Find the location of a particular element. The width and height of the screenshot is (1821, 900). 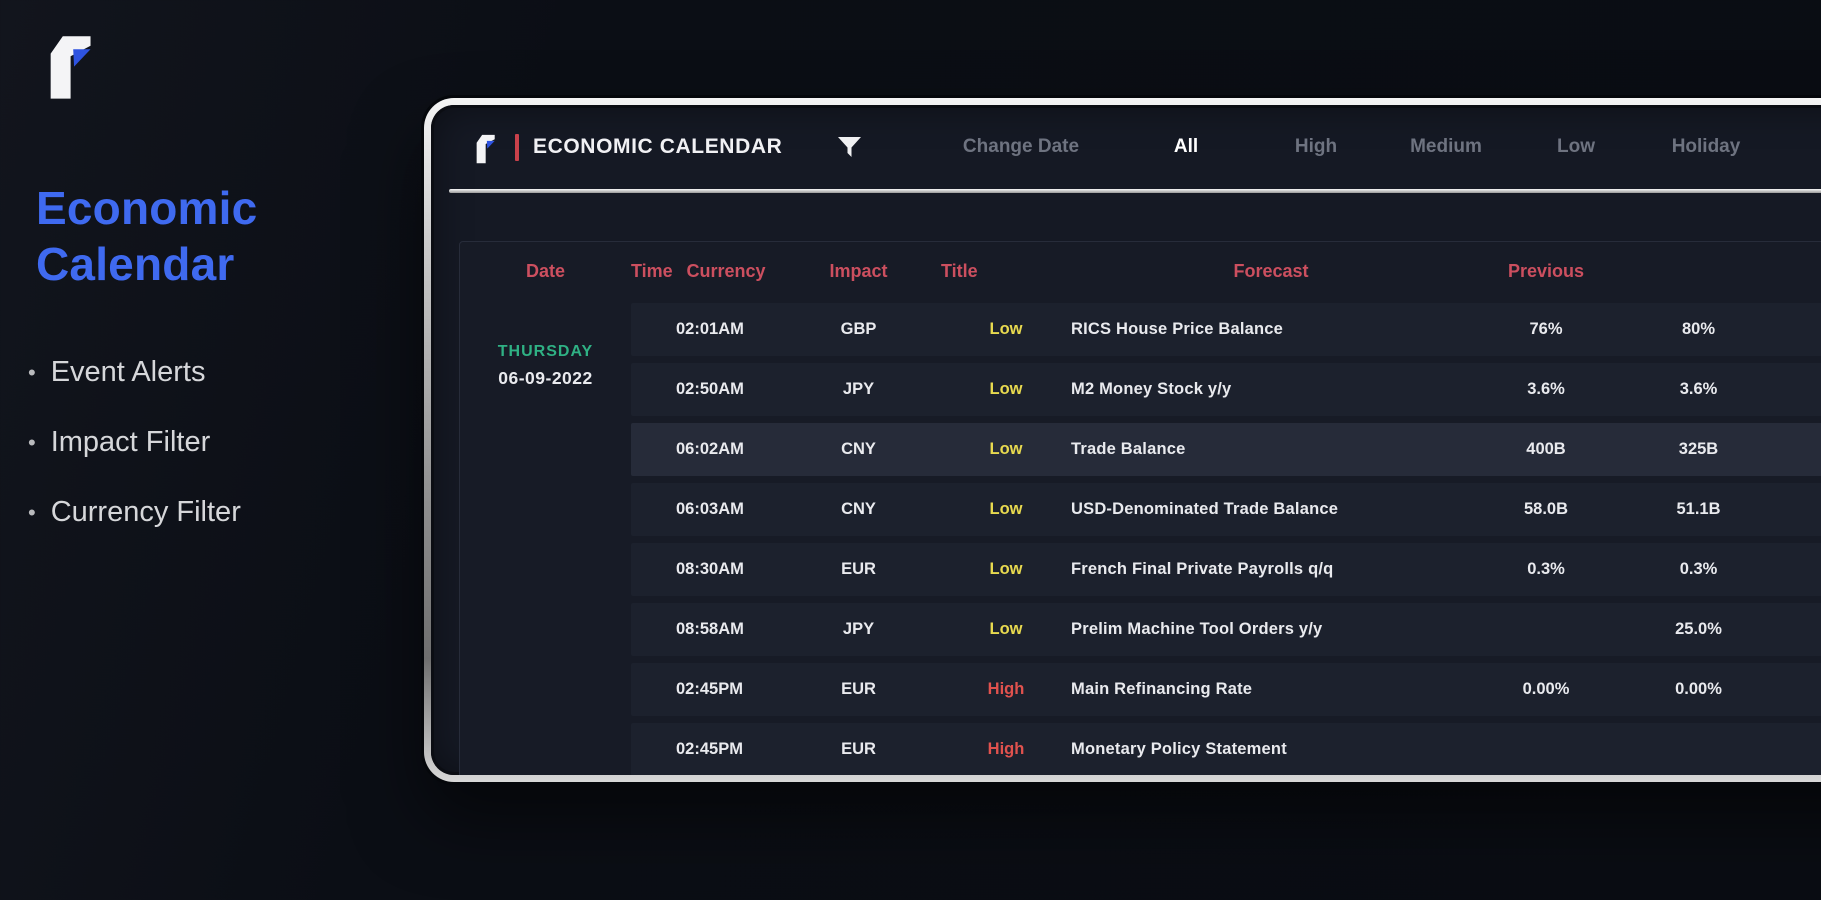

event-title: Trade Balance is located at coordinates (1128, 449).